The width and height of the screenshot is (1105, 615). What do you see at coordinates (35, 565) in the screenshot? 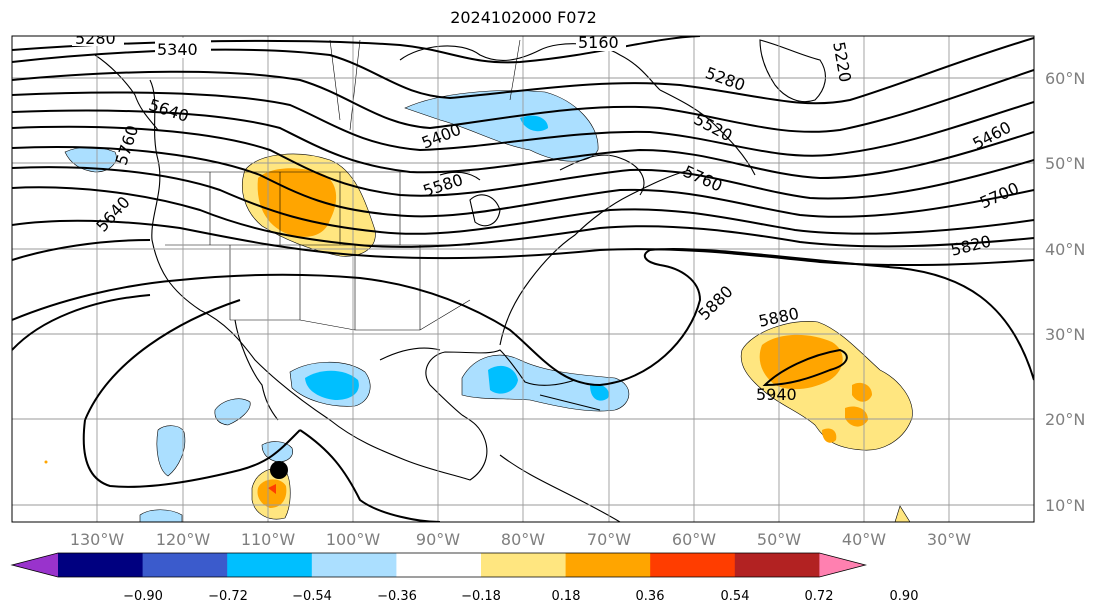
I see `colorbar-extend-left` at bounding box center [35, 565].